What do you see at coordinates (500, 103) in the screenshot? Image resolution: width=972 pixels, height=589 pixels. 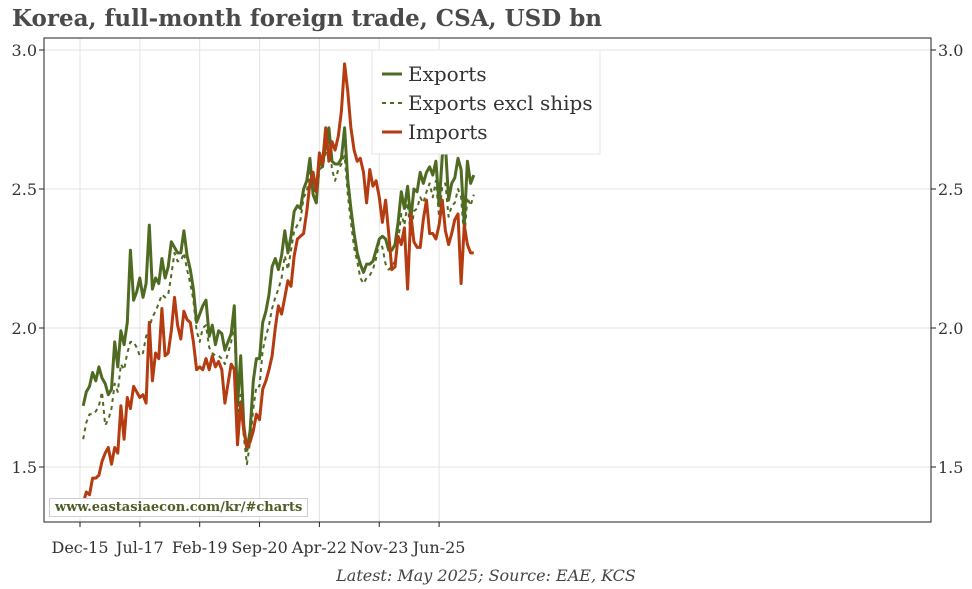 I see `legend-label-exports-excl: Exports excl ships` at bounding box center [500, 103].